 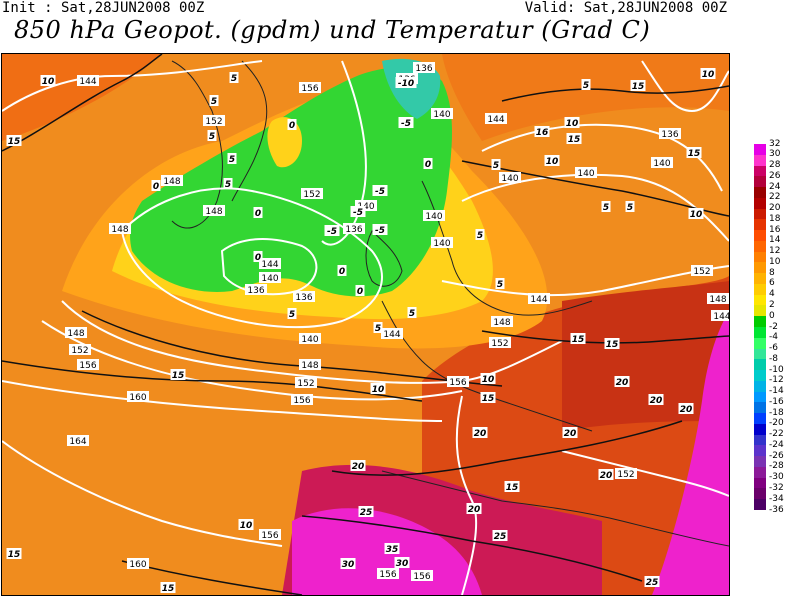 I want to click on temperature-label: -5, so click(x=332, y=232).